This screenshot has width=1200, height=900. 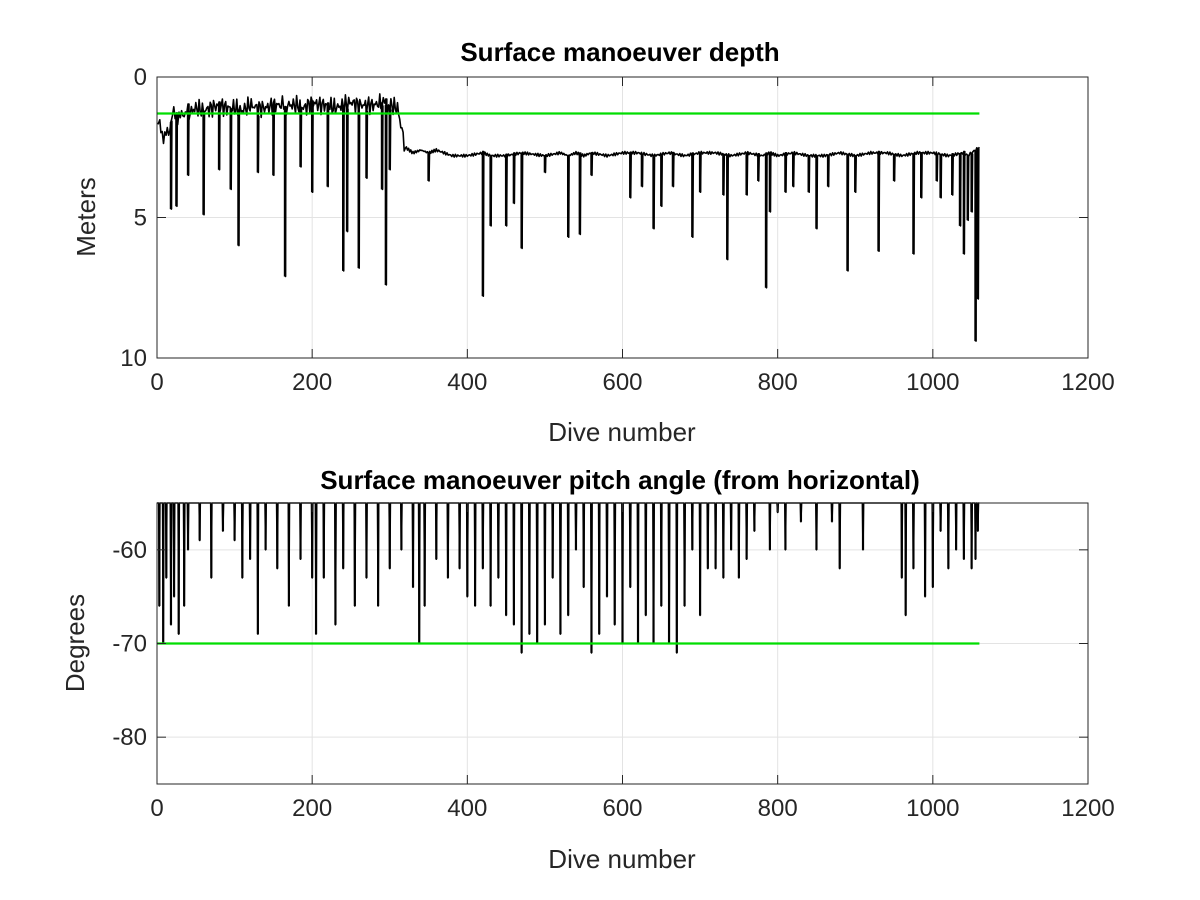 I want to click on pitch-x-tick-label: 1200, so click(x=1087, y=808).